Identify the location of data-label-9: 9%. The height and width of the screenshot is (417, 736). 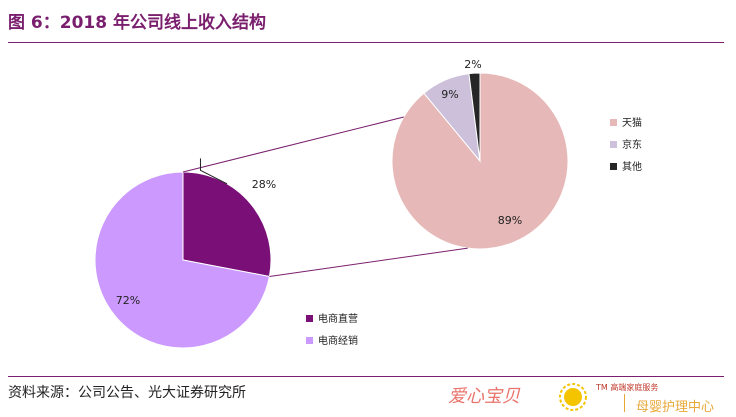
(449, 94).